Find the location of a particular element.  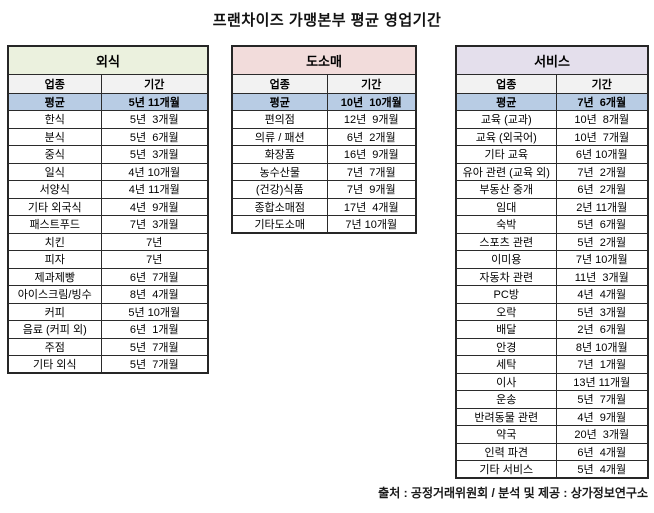

table-title-row: 도소매 is located at coordinates (324, 60).